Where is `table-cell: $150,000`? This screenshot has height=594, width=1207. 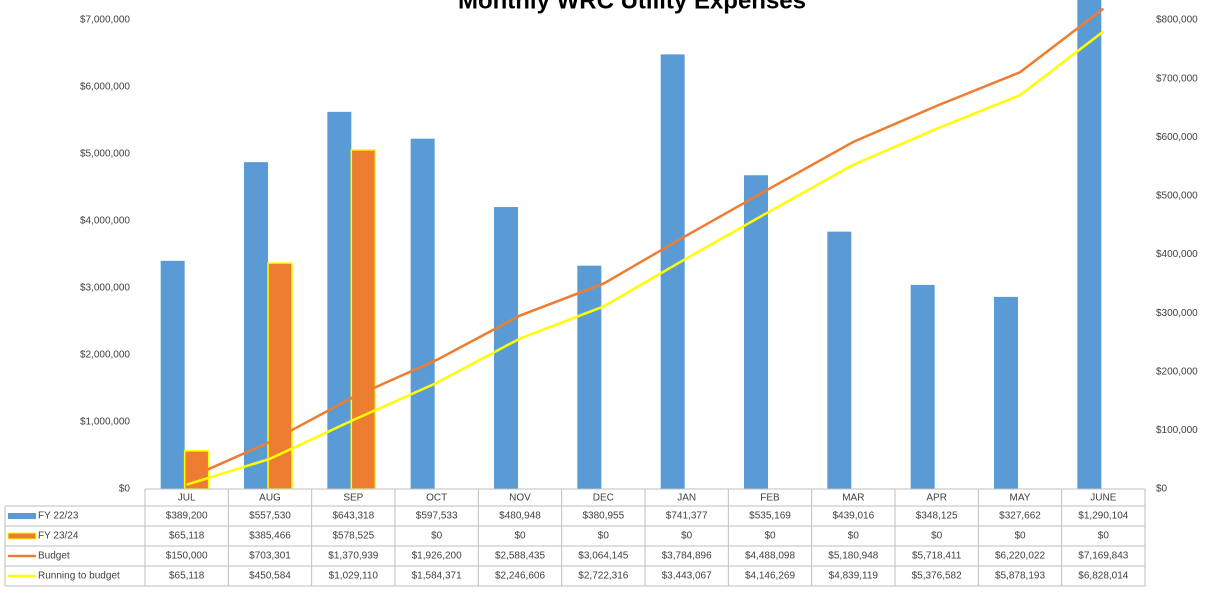
table-cell: $150,000 is located at coordinates (187, 556).